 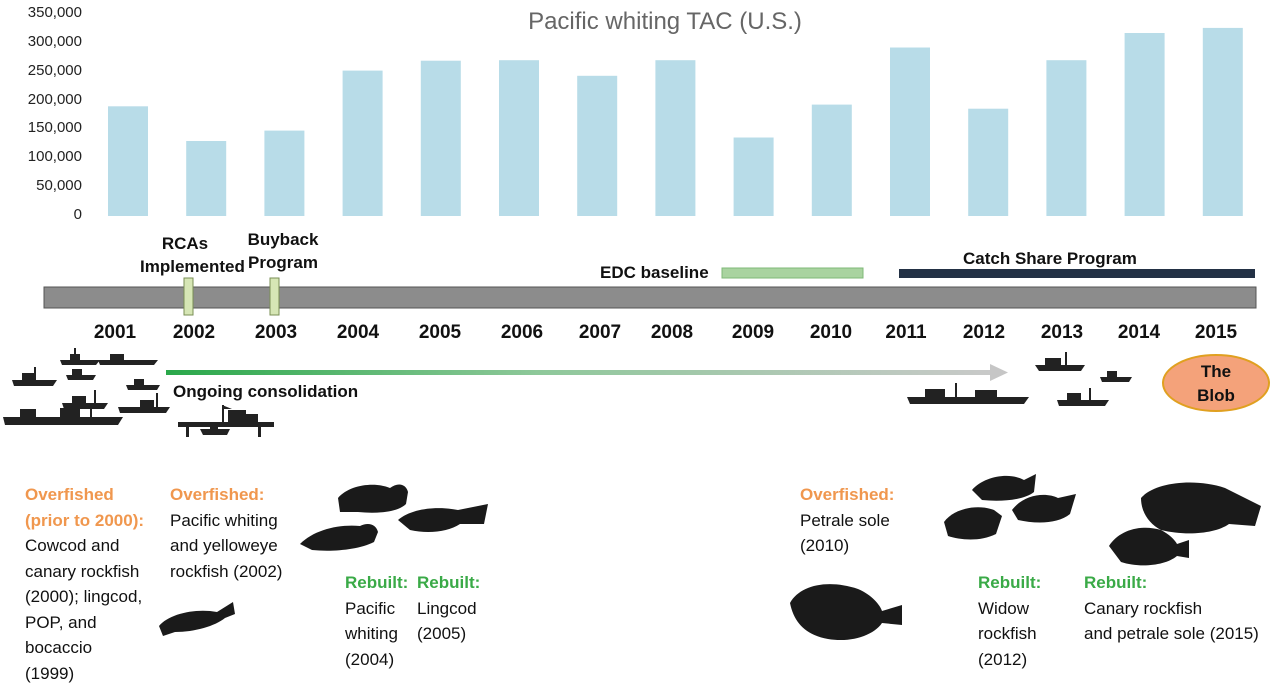 I want to click on bar-2011, so click(x=910, y=131).